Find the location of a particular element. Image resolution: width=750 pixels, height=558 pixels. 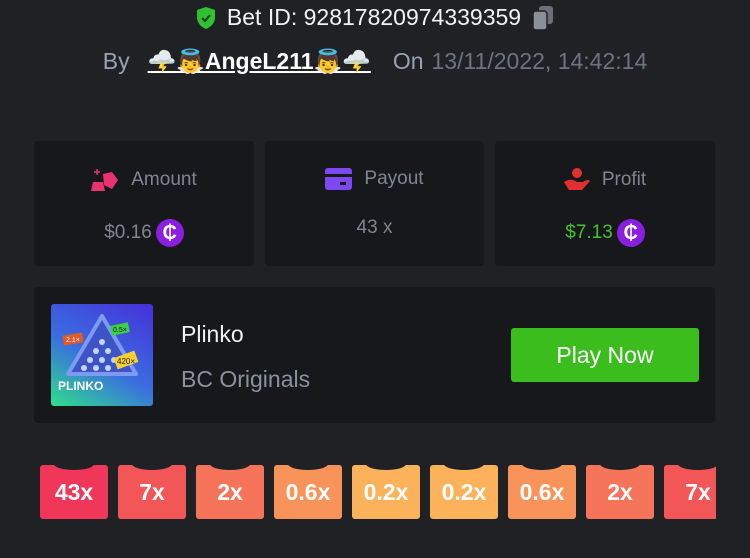

on-label: On is located at coordinates (408, 61).